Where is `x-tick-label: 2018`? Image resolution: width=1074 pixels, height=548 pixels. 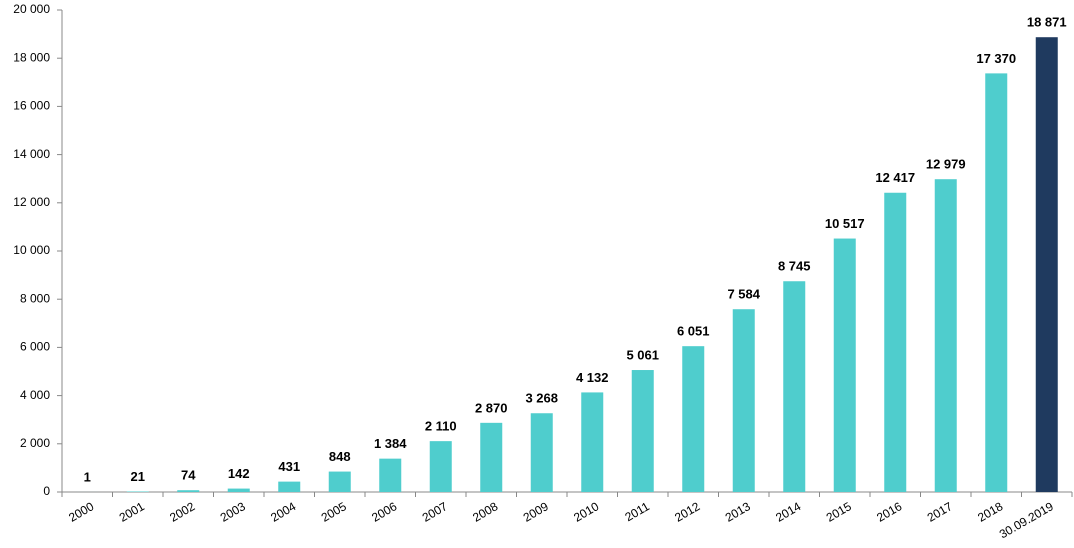 x-tick-label: 2018 is located at coordinates (990, 512).